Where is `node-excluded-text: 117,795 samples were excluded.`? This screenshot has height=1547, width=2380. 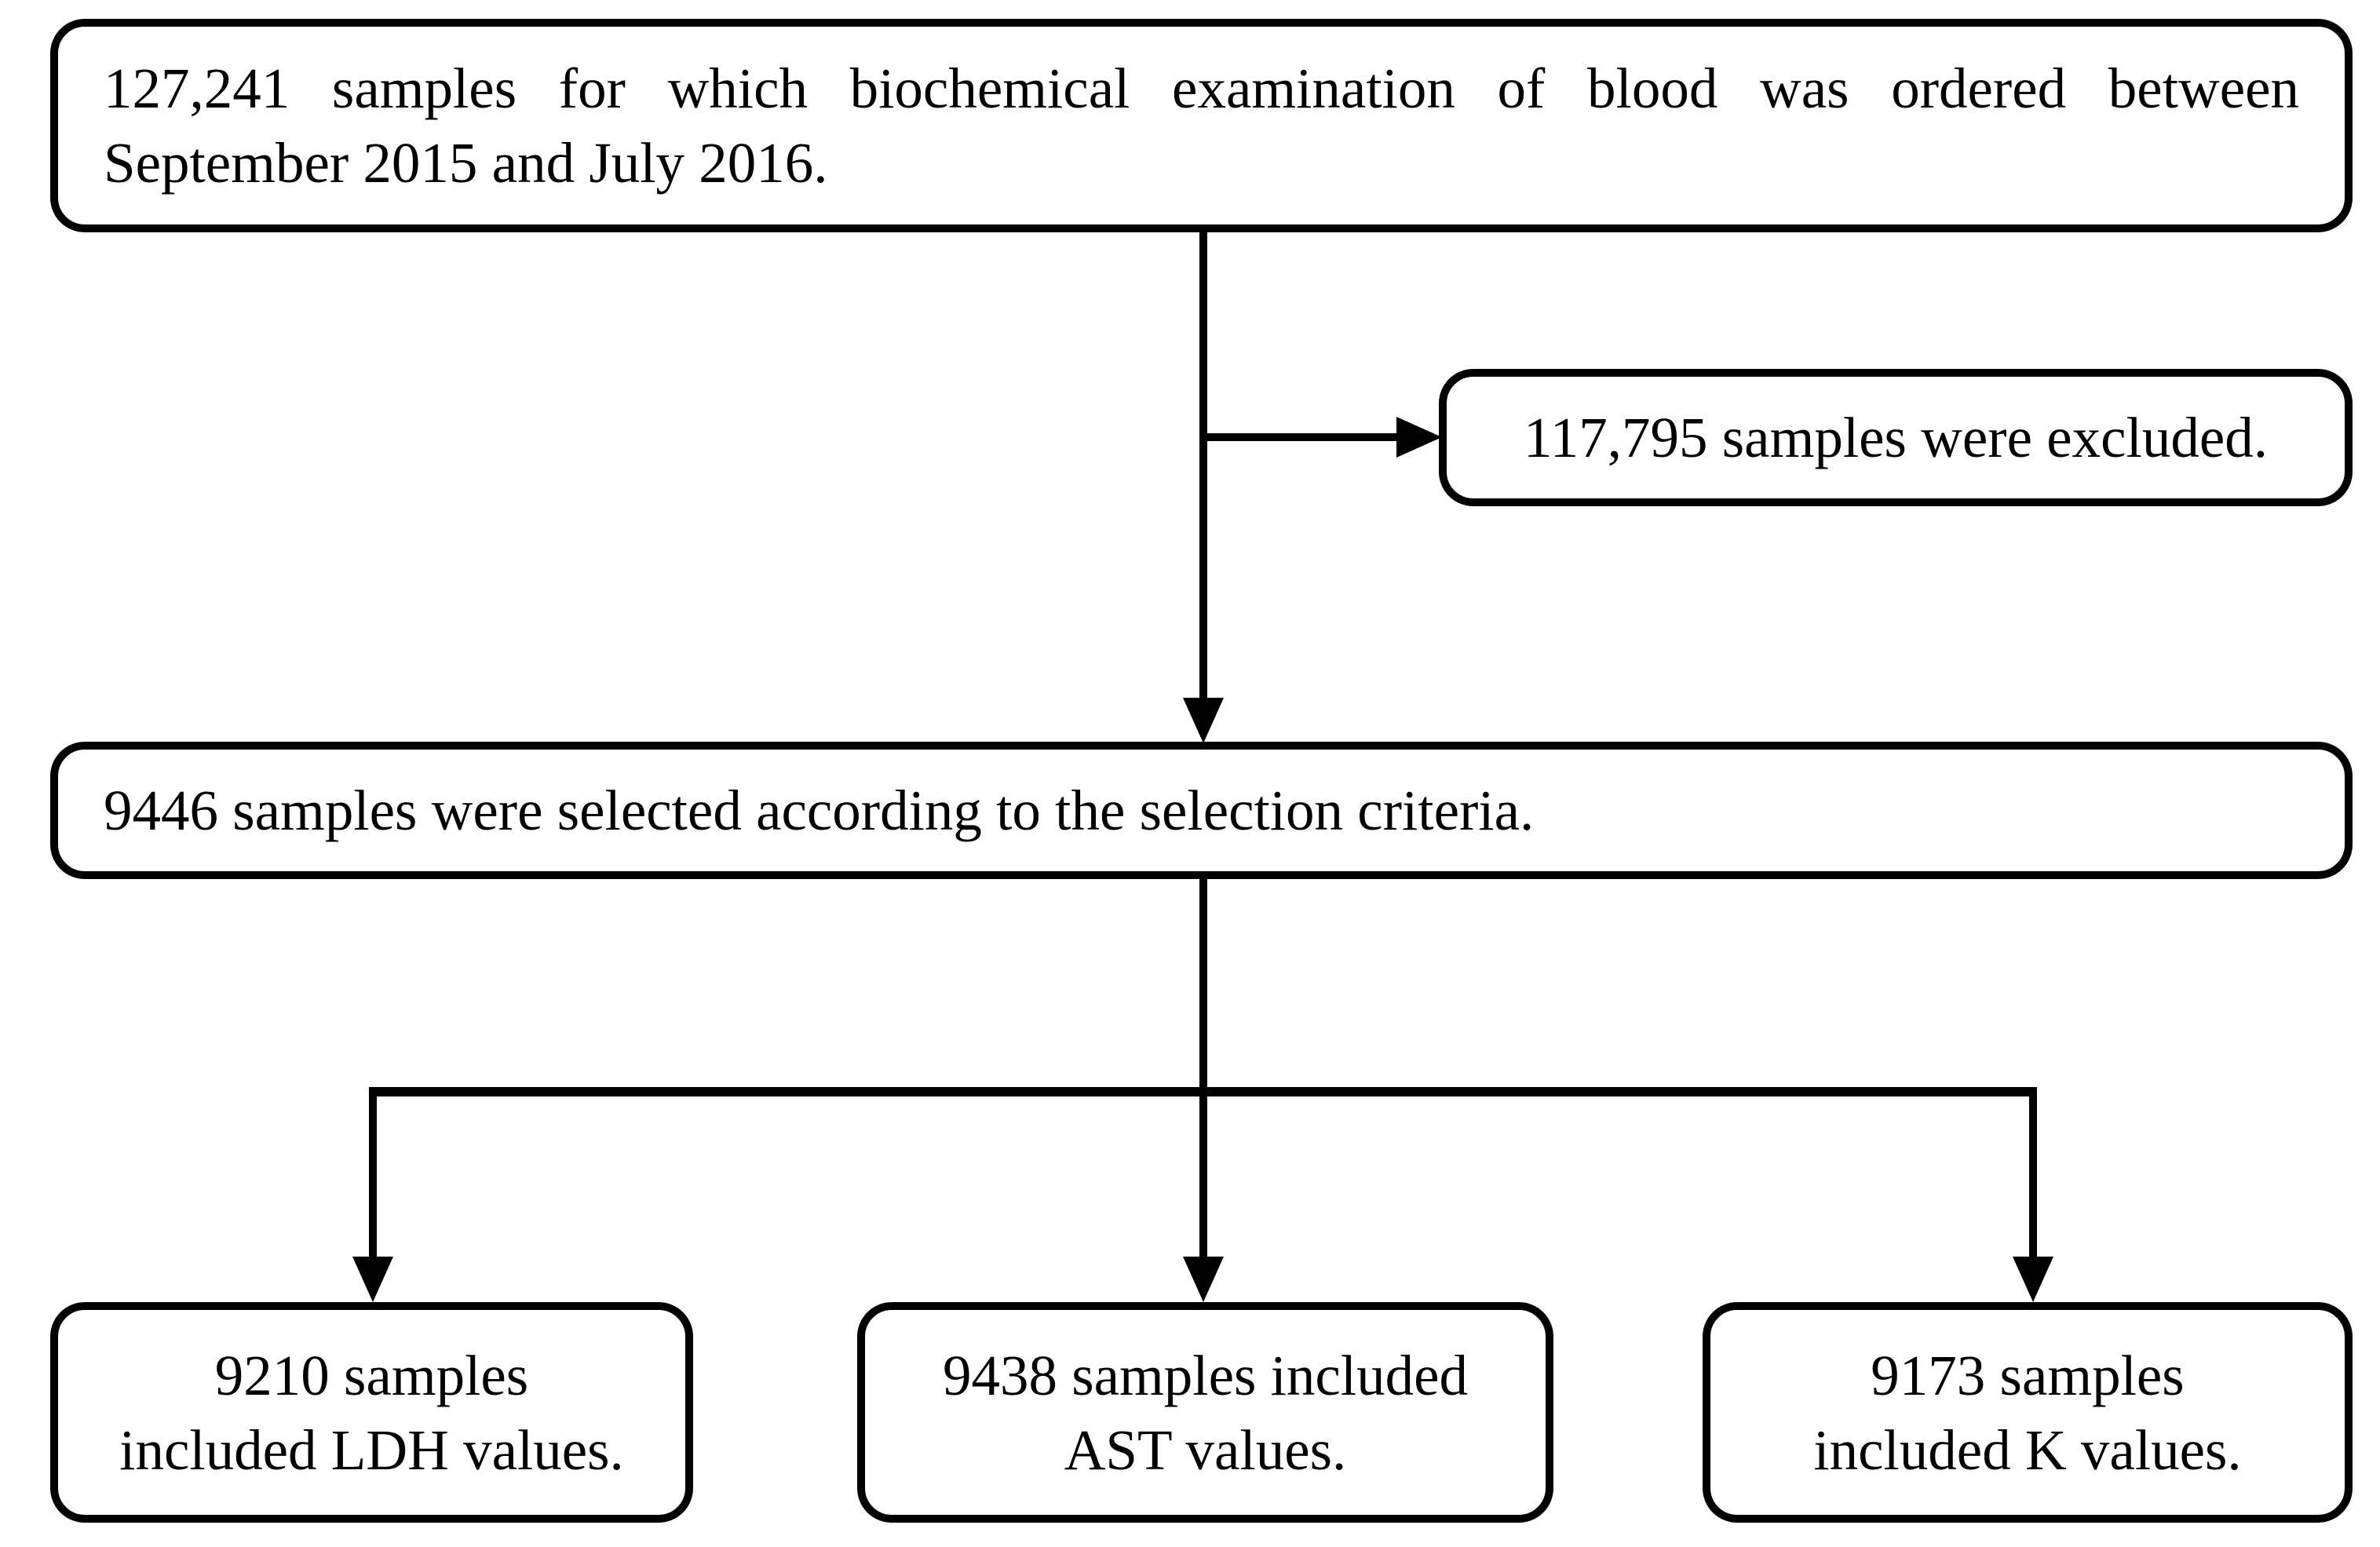 node-excluded-text: 117,795 samples were excluded. is located at coordinates (1896, 437).